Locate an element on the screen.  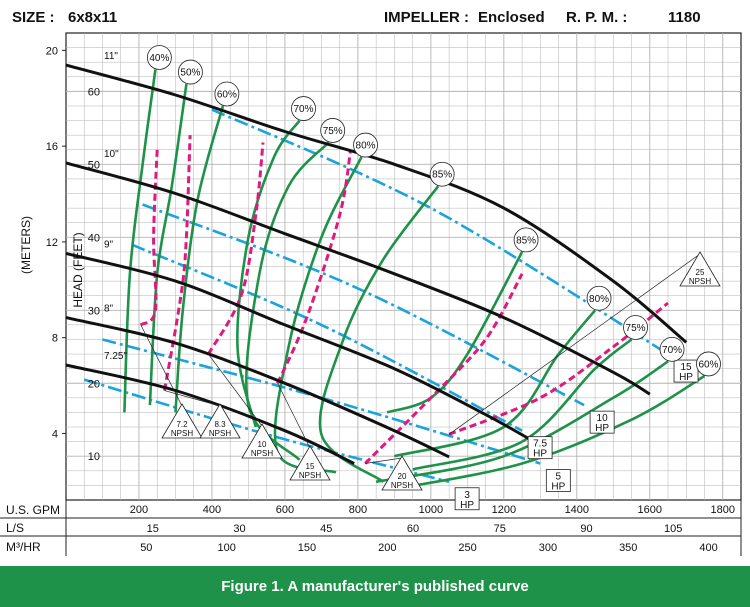
x-tick: 100 is located at coordinates (226, 548).